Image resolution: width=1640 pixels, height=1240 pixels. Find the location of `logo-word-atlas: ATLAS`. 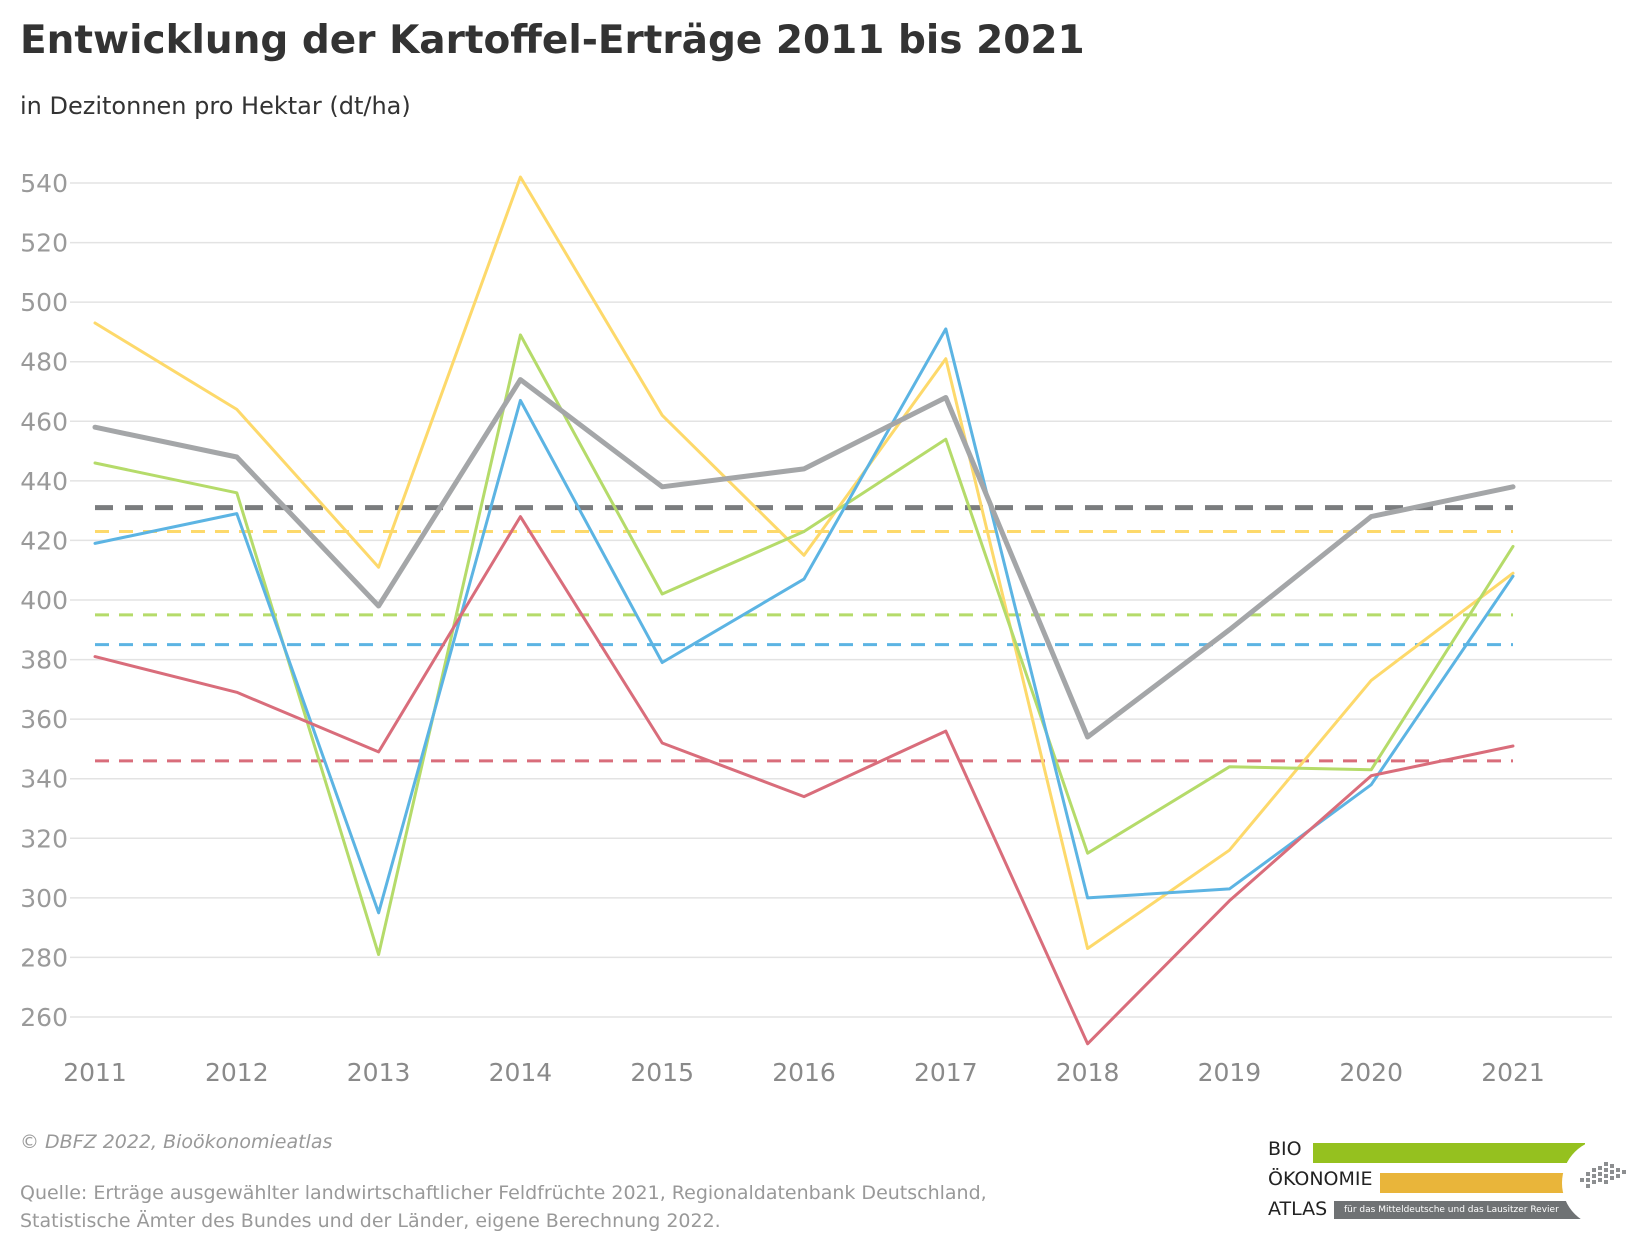

logo-word-atlas: ATLAS is located at coordinates (1298, 1209).